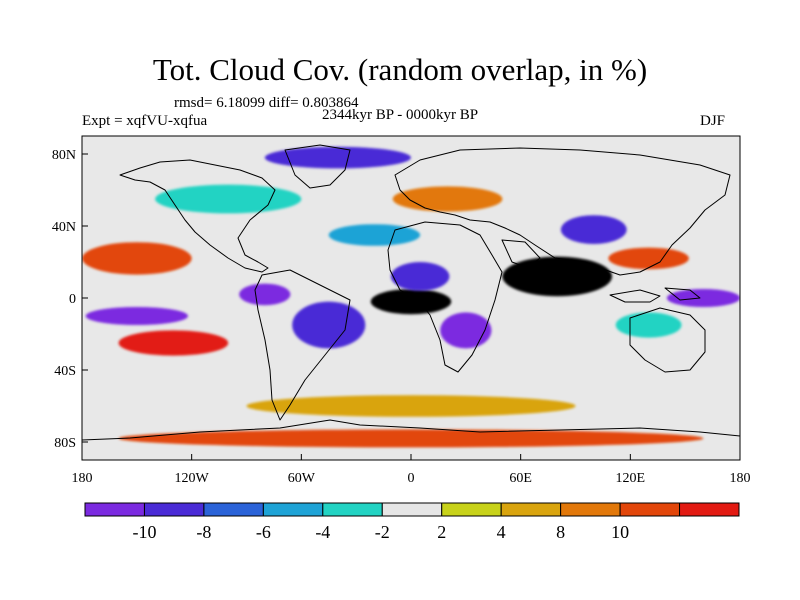  I want to click on colorbar-label: 4, so click(501, 532).